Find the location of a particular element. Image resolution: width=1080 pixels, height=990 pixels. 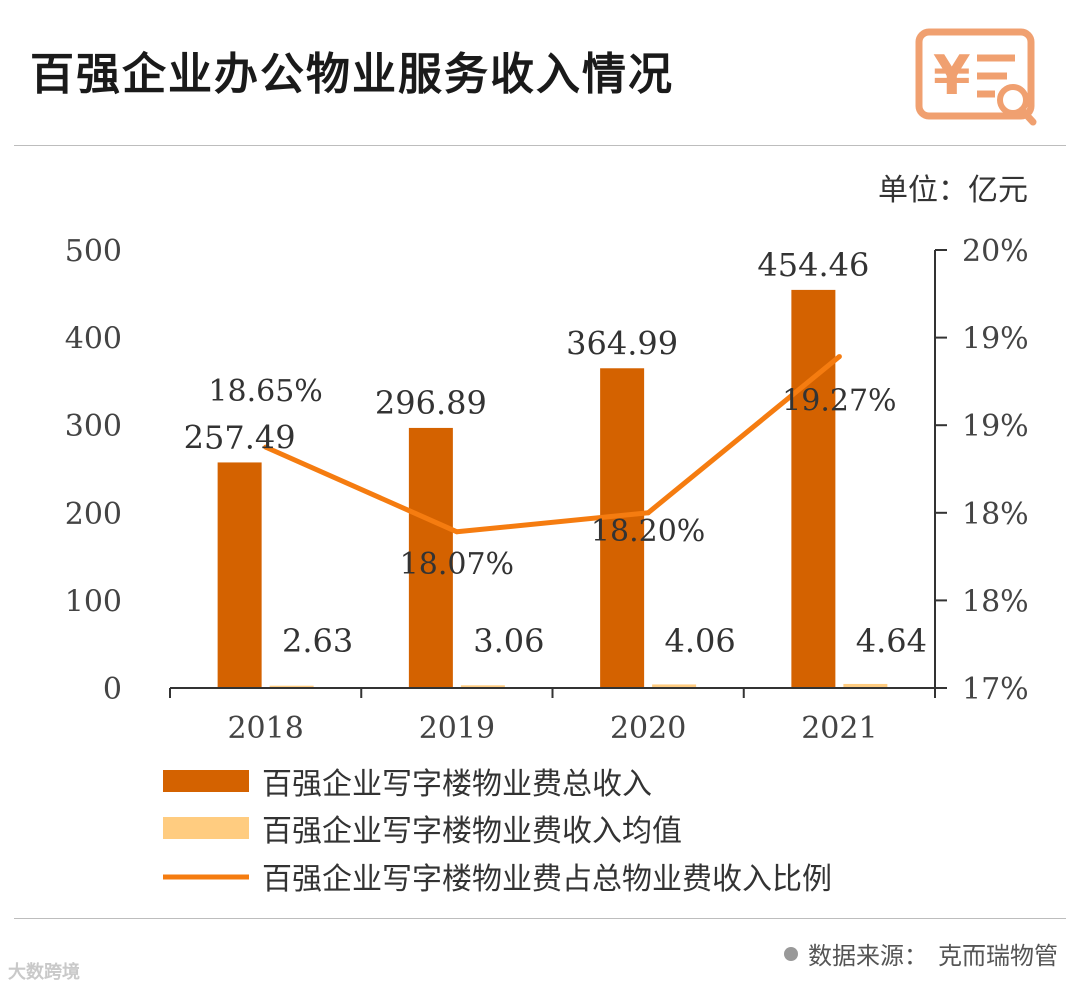

right-tick-label: 20% is located at coordinates (995, 251).